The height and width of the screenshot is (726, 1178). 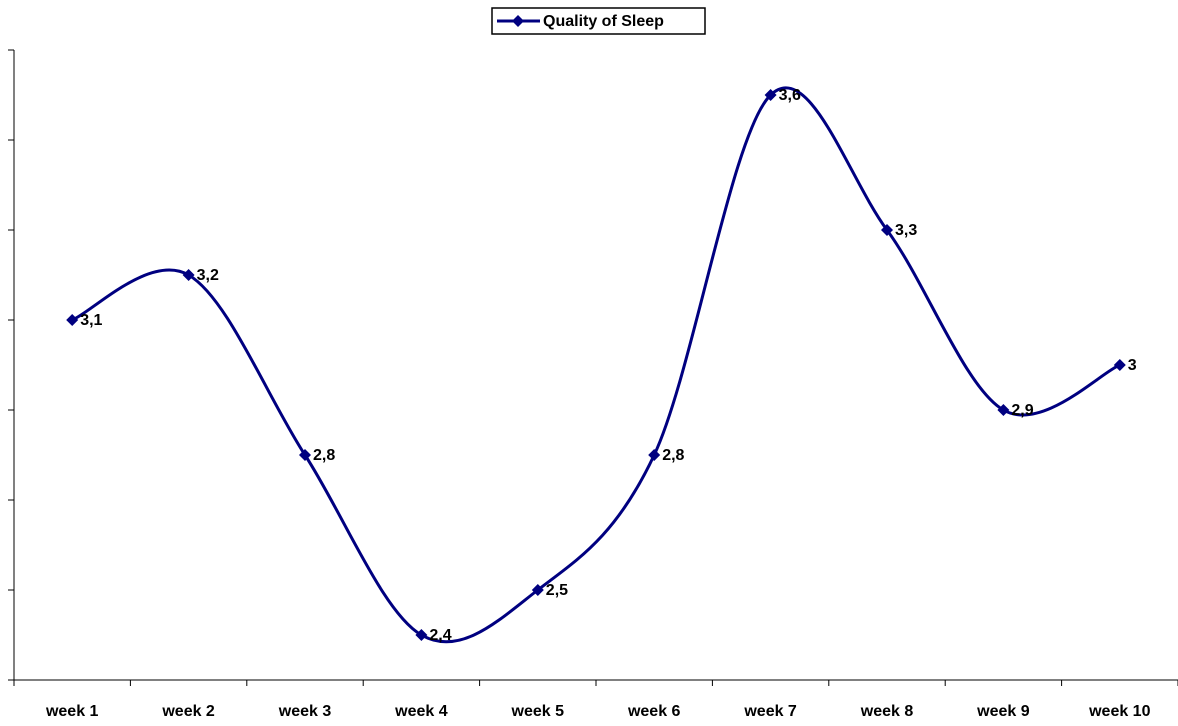 What do you see at coordinates (72, 711) in the screenshot?
I see `x-tick-label: week 1` at bounding box center [72, 711].